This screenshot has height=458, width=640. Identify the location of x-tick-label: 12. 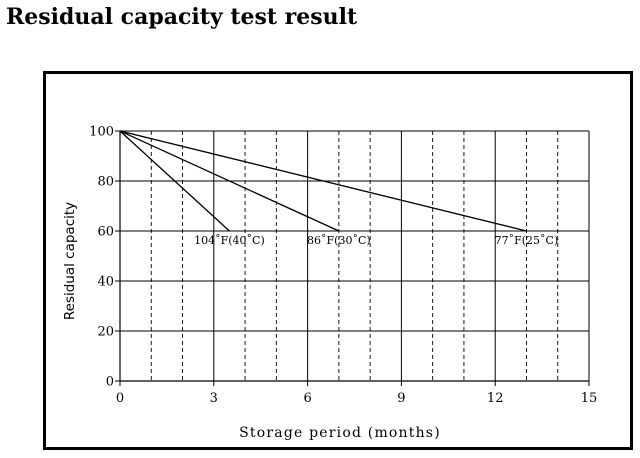
(495, 398).